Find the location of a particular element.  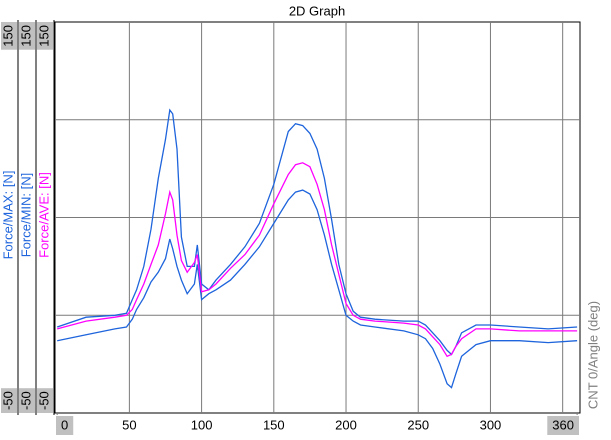

x-tick-label: 360 is located at coordinates (563, 424).